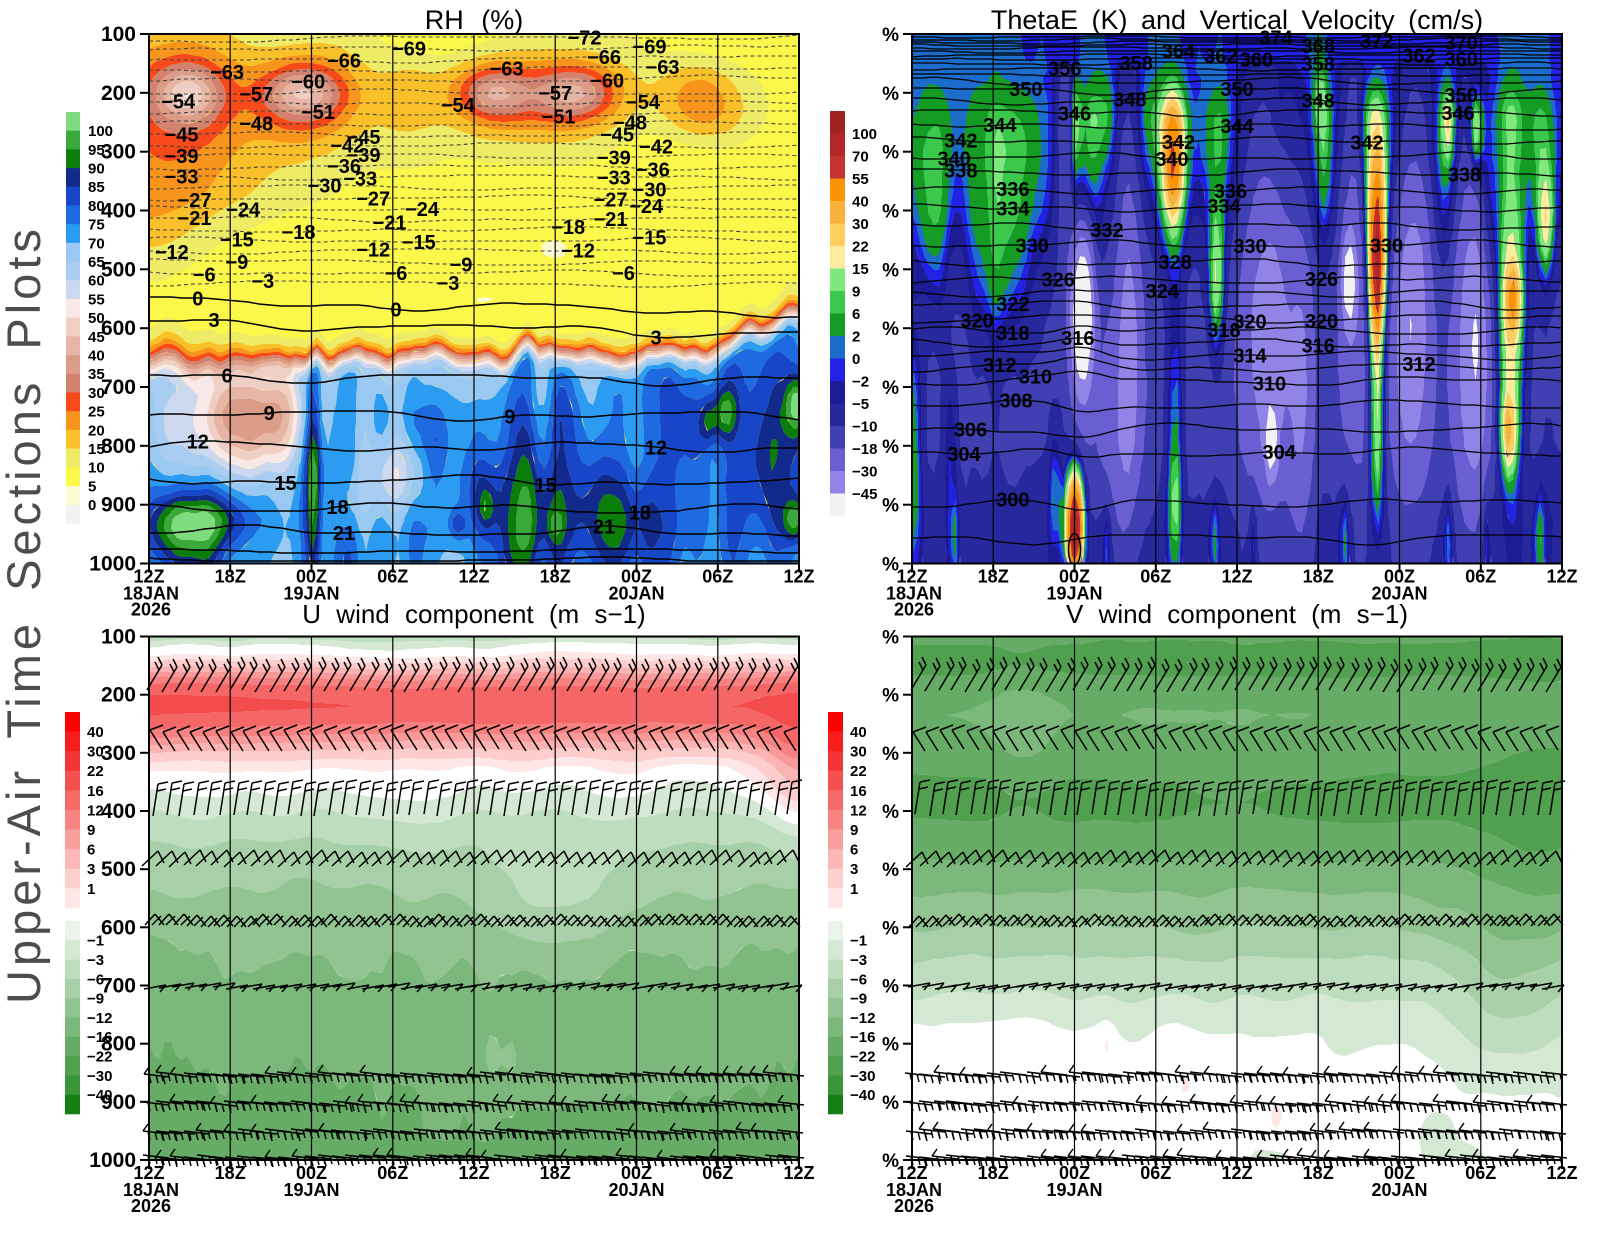 This screenshot has height=1236, width=1600. What do you see at coordinates (95, 941) in the screenshot?
I see `svg-text: −1` at bounding box center [95, 941].